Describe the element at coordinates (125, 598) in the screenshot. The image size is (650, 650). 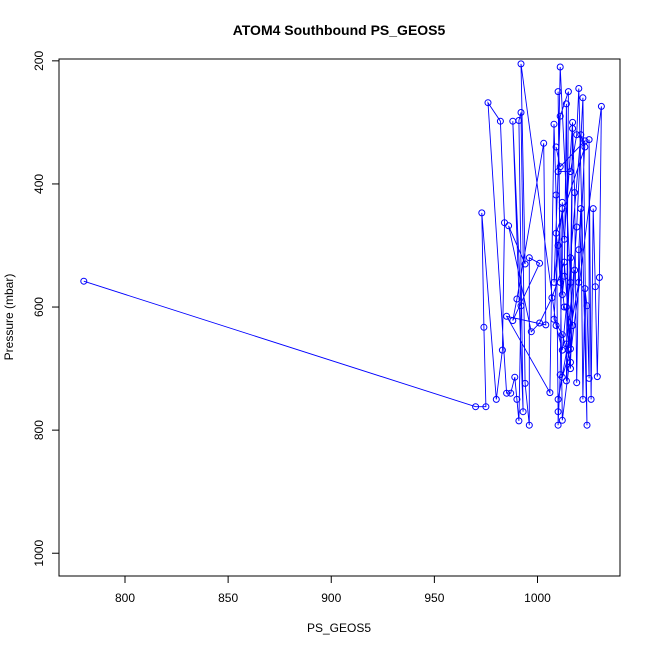
I see `x-tick-label: 800` at that location.